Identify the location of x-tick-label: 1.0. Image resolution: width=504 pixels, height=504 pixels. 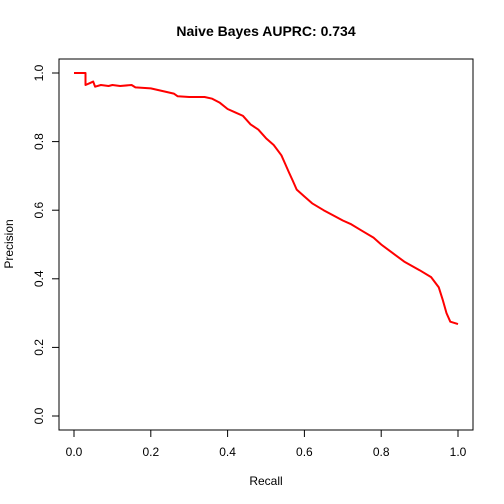
(458, 452).